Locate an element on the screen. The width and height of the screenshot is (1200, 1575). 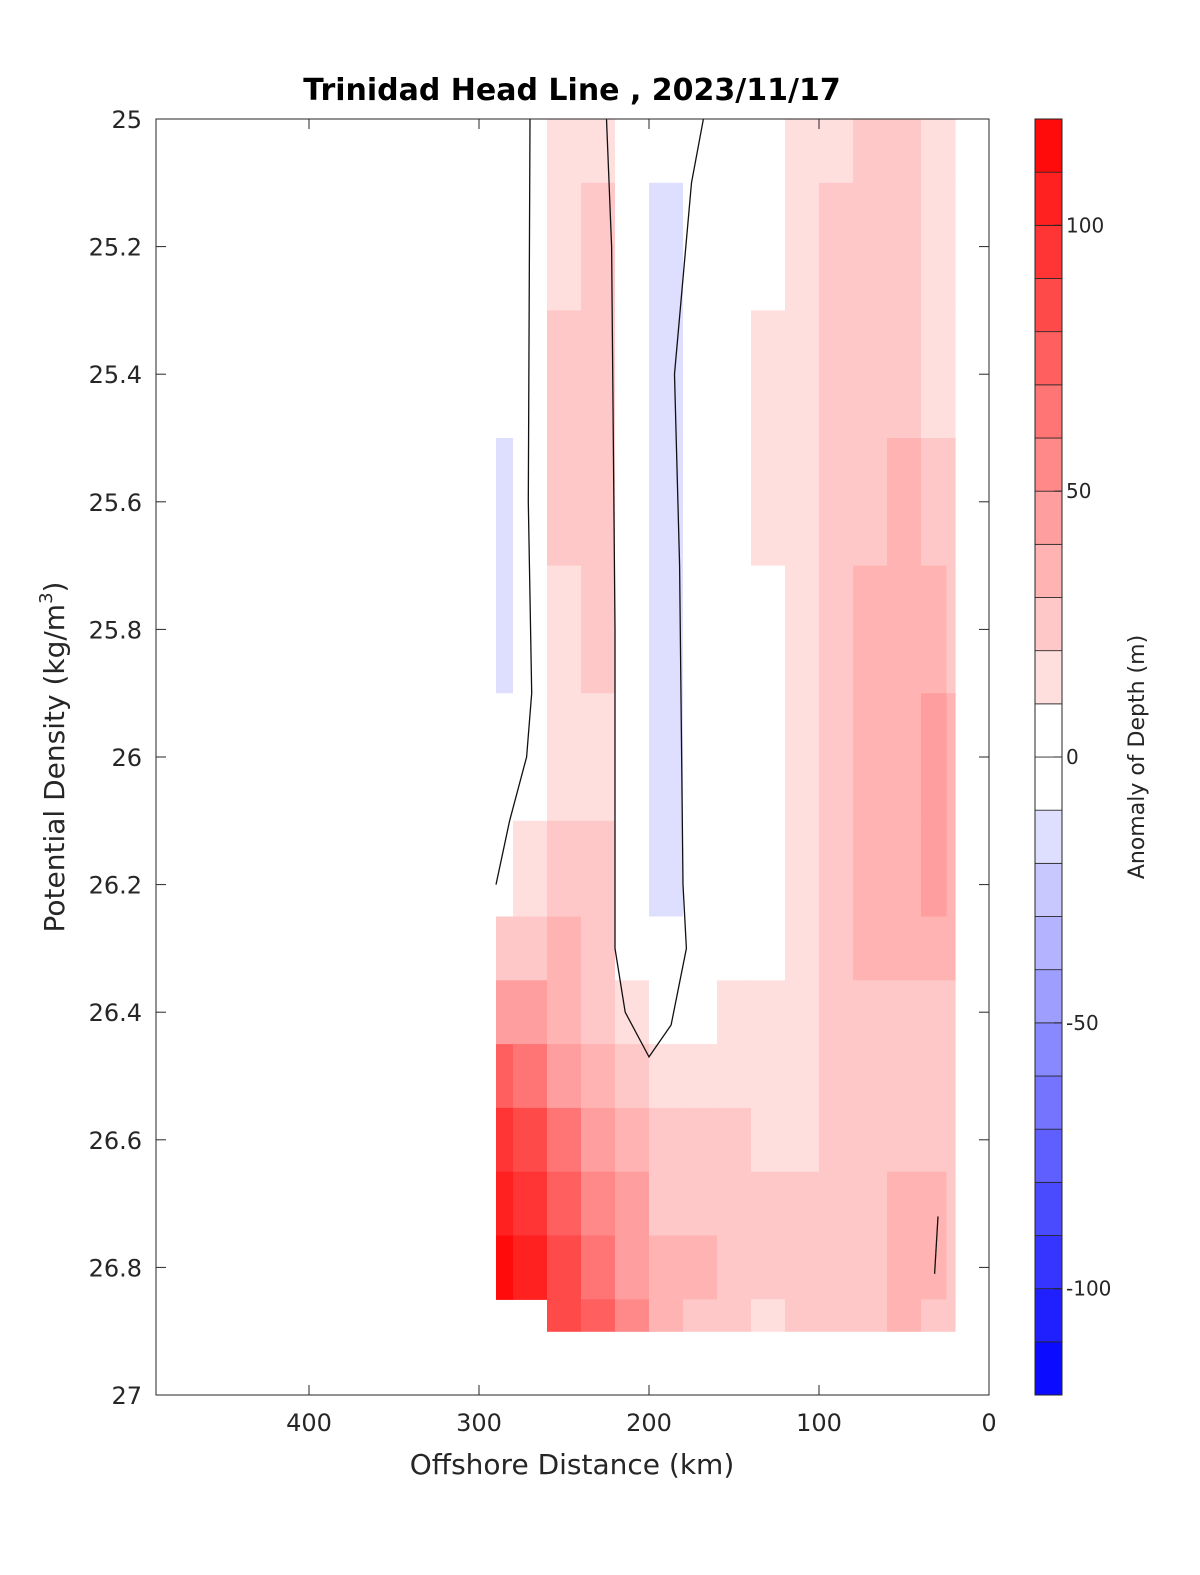
x-tick-label: 0 is located at coordinates (988, 1423).